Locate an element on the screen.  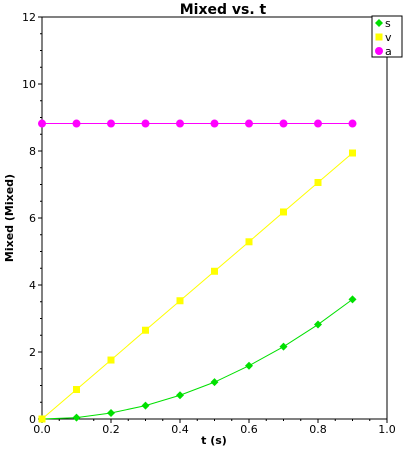
legend-marker-s is located at coordinates (379, 23).